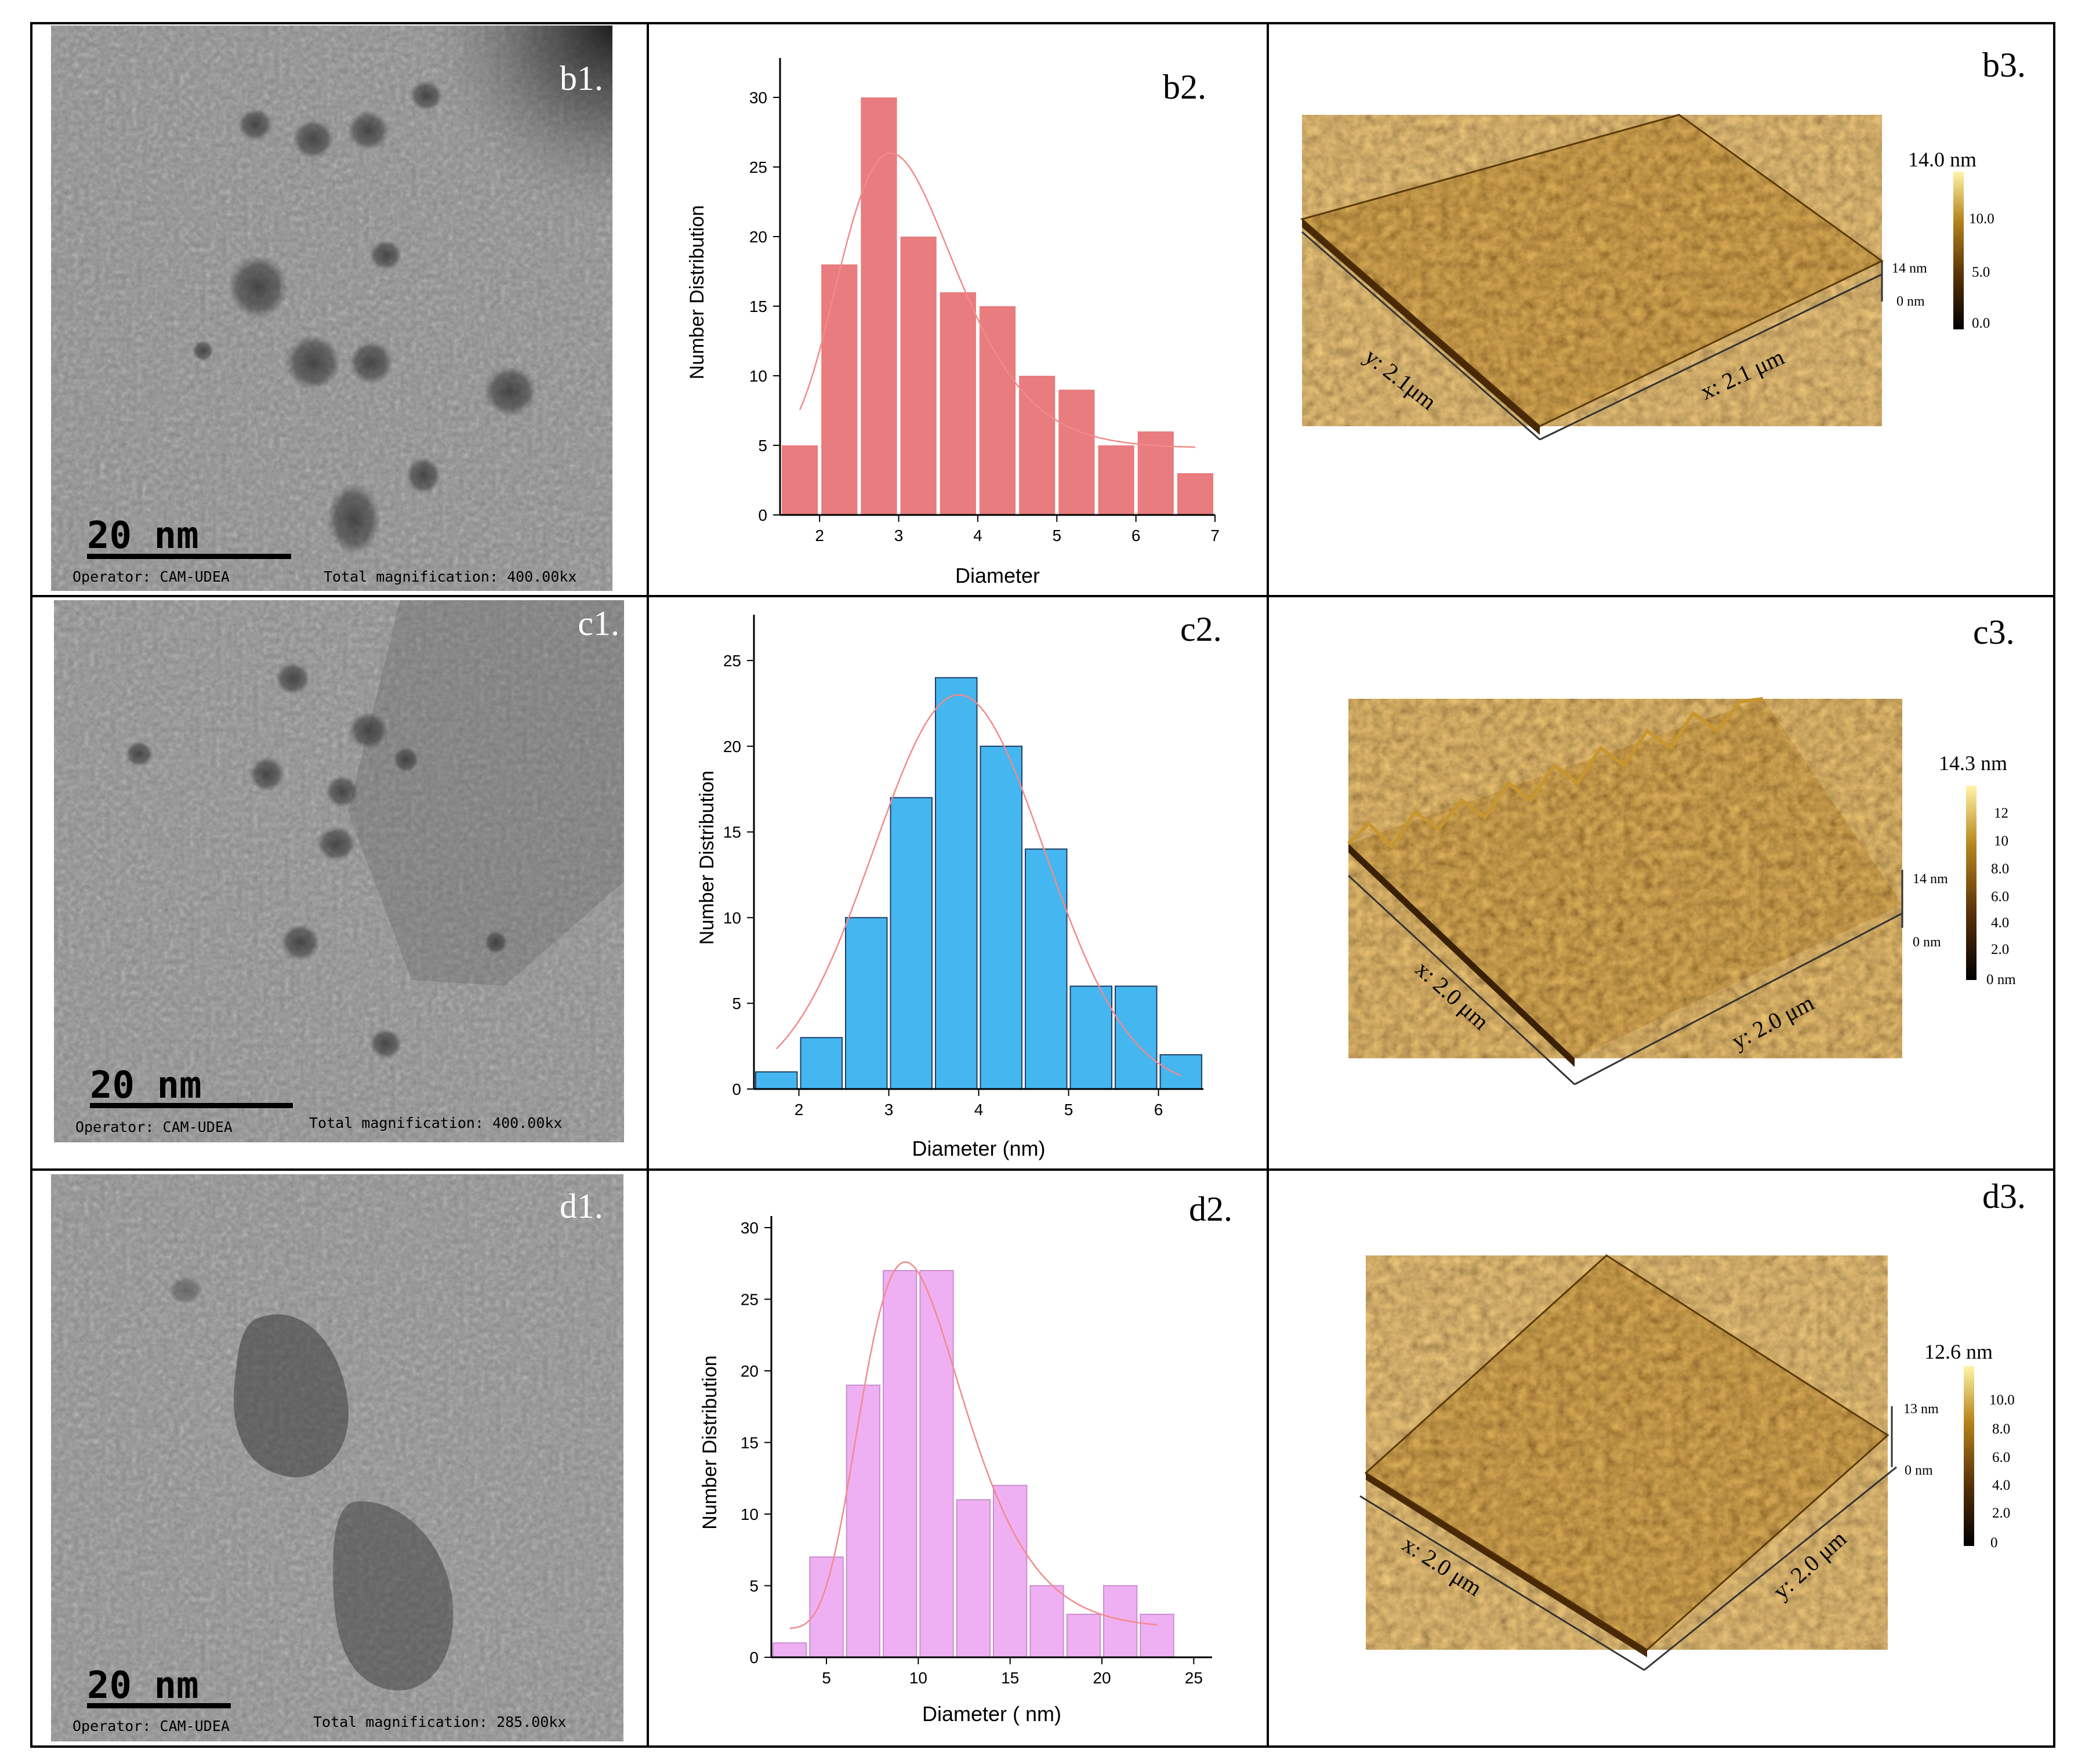 The width and height of the screenshot is (2078, 1764). What do you see at coordinates (316, 860) in the screenshot?
I see `nanoparticles-c1` at bounding box center [316, 860].